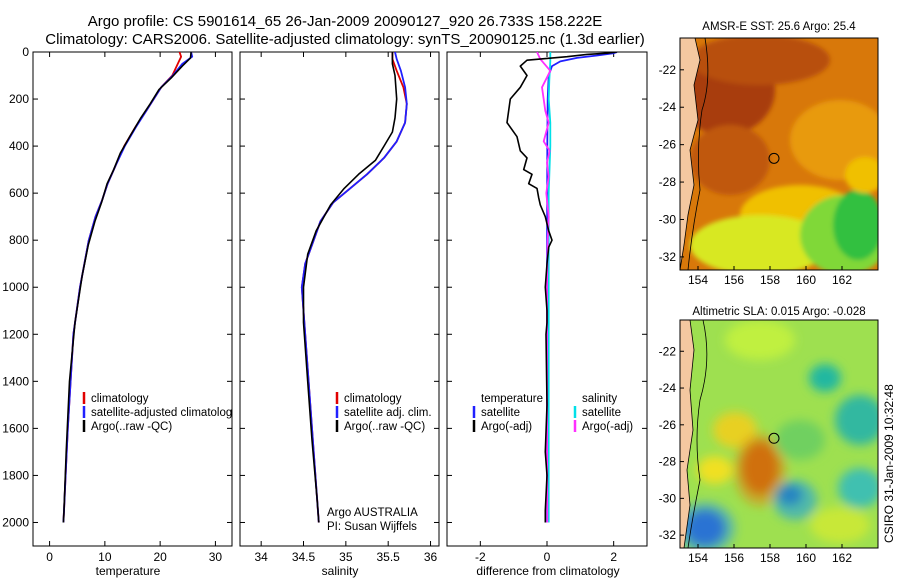 The width and height of the screenshot is (900, 580). What do you see at coordinates (500, 413) in the screenshot?
I see `legend-label-temp-satellite: satellite` at bounding box center [500, 413].